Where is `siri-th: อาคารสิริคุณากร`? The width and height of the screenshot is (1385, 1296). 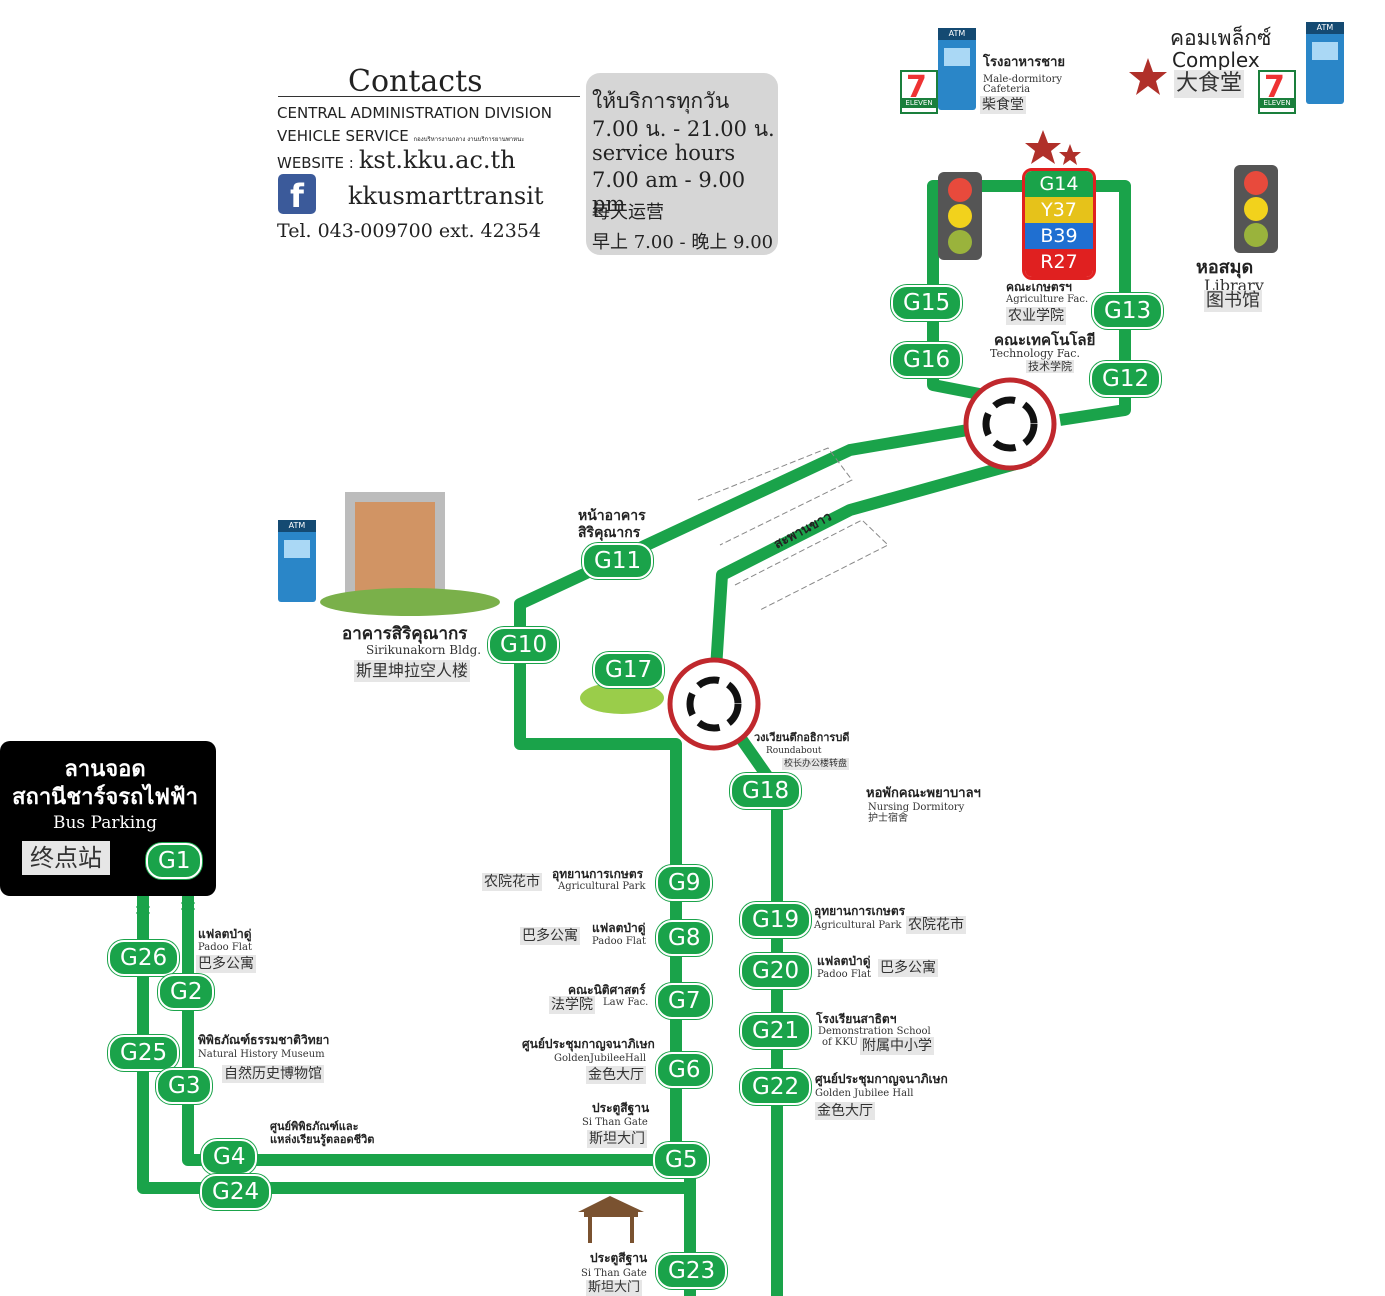
siri-th: อาคารสิริคุณากร is located at coordinates (405, 634).